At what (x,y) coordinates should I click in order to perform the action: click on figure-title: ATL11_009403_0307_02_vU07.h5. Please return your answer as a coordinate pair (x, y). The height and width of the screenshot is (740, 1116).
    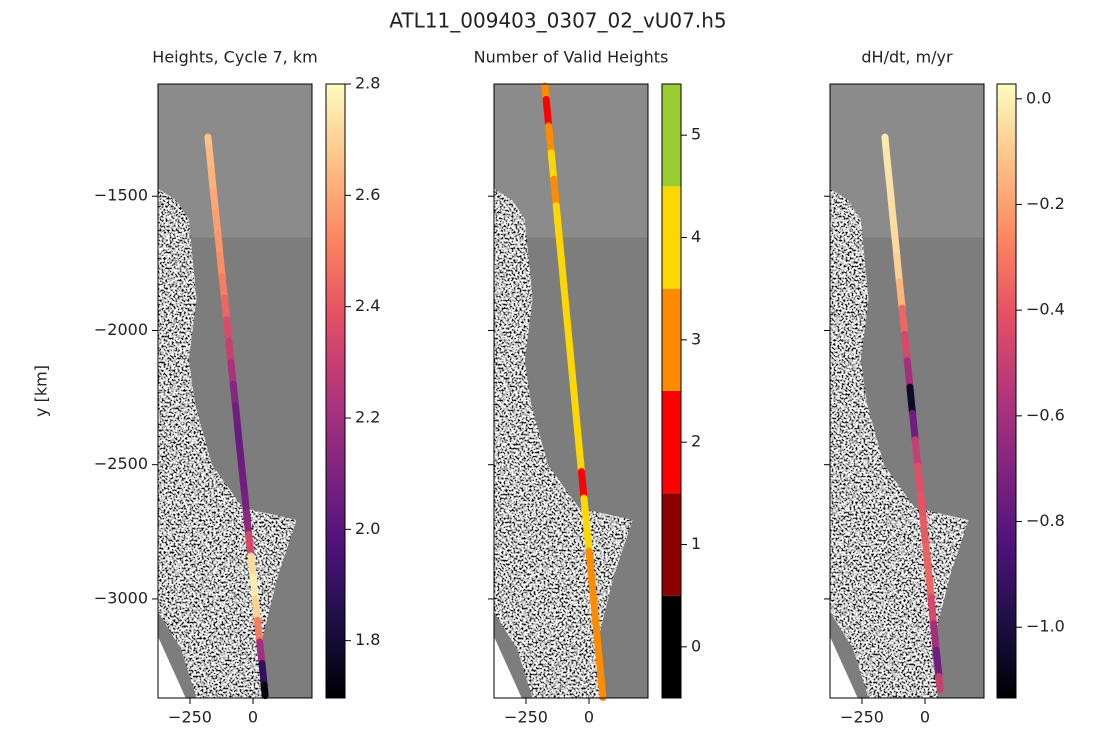
    Looking at the image, I should click on (557, 21).